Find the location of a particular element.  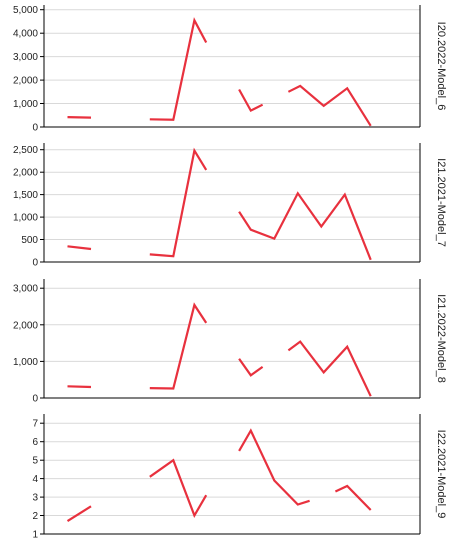

y-tick-label: 1 is located at coordinates (35, 535).